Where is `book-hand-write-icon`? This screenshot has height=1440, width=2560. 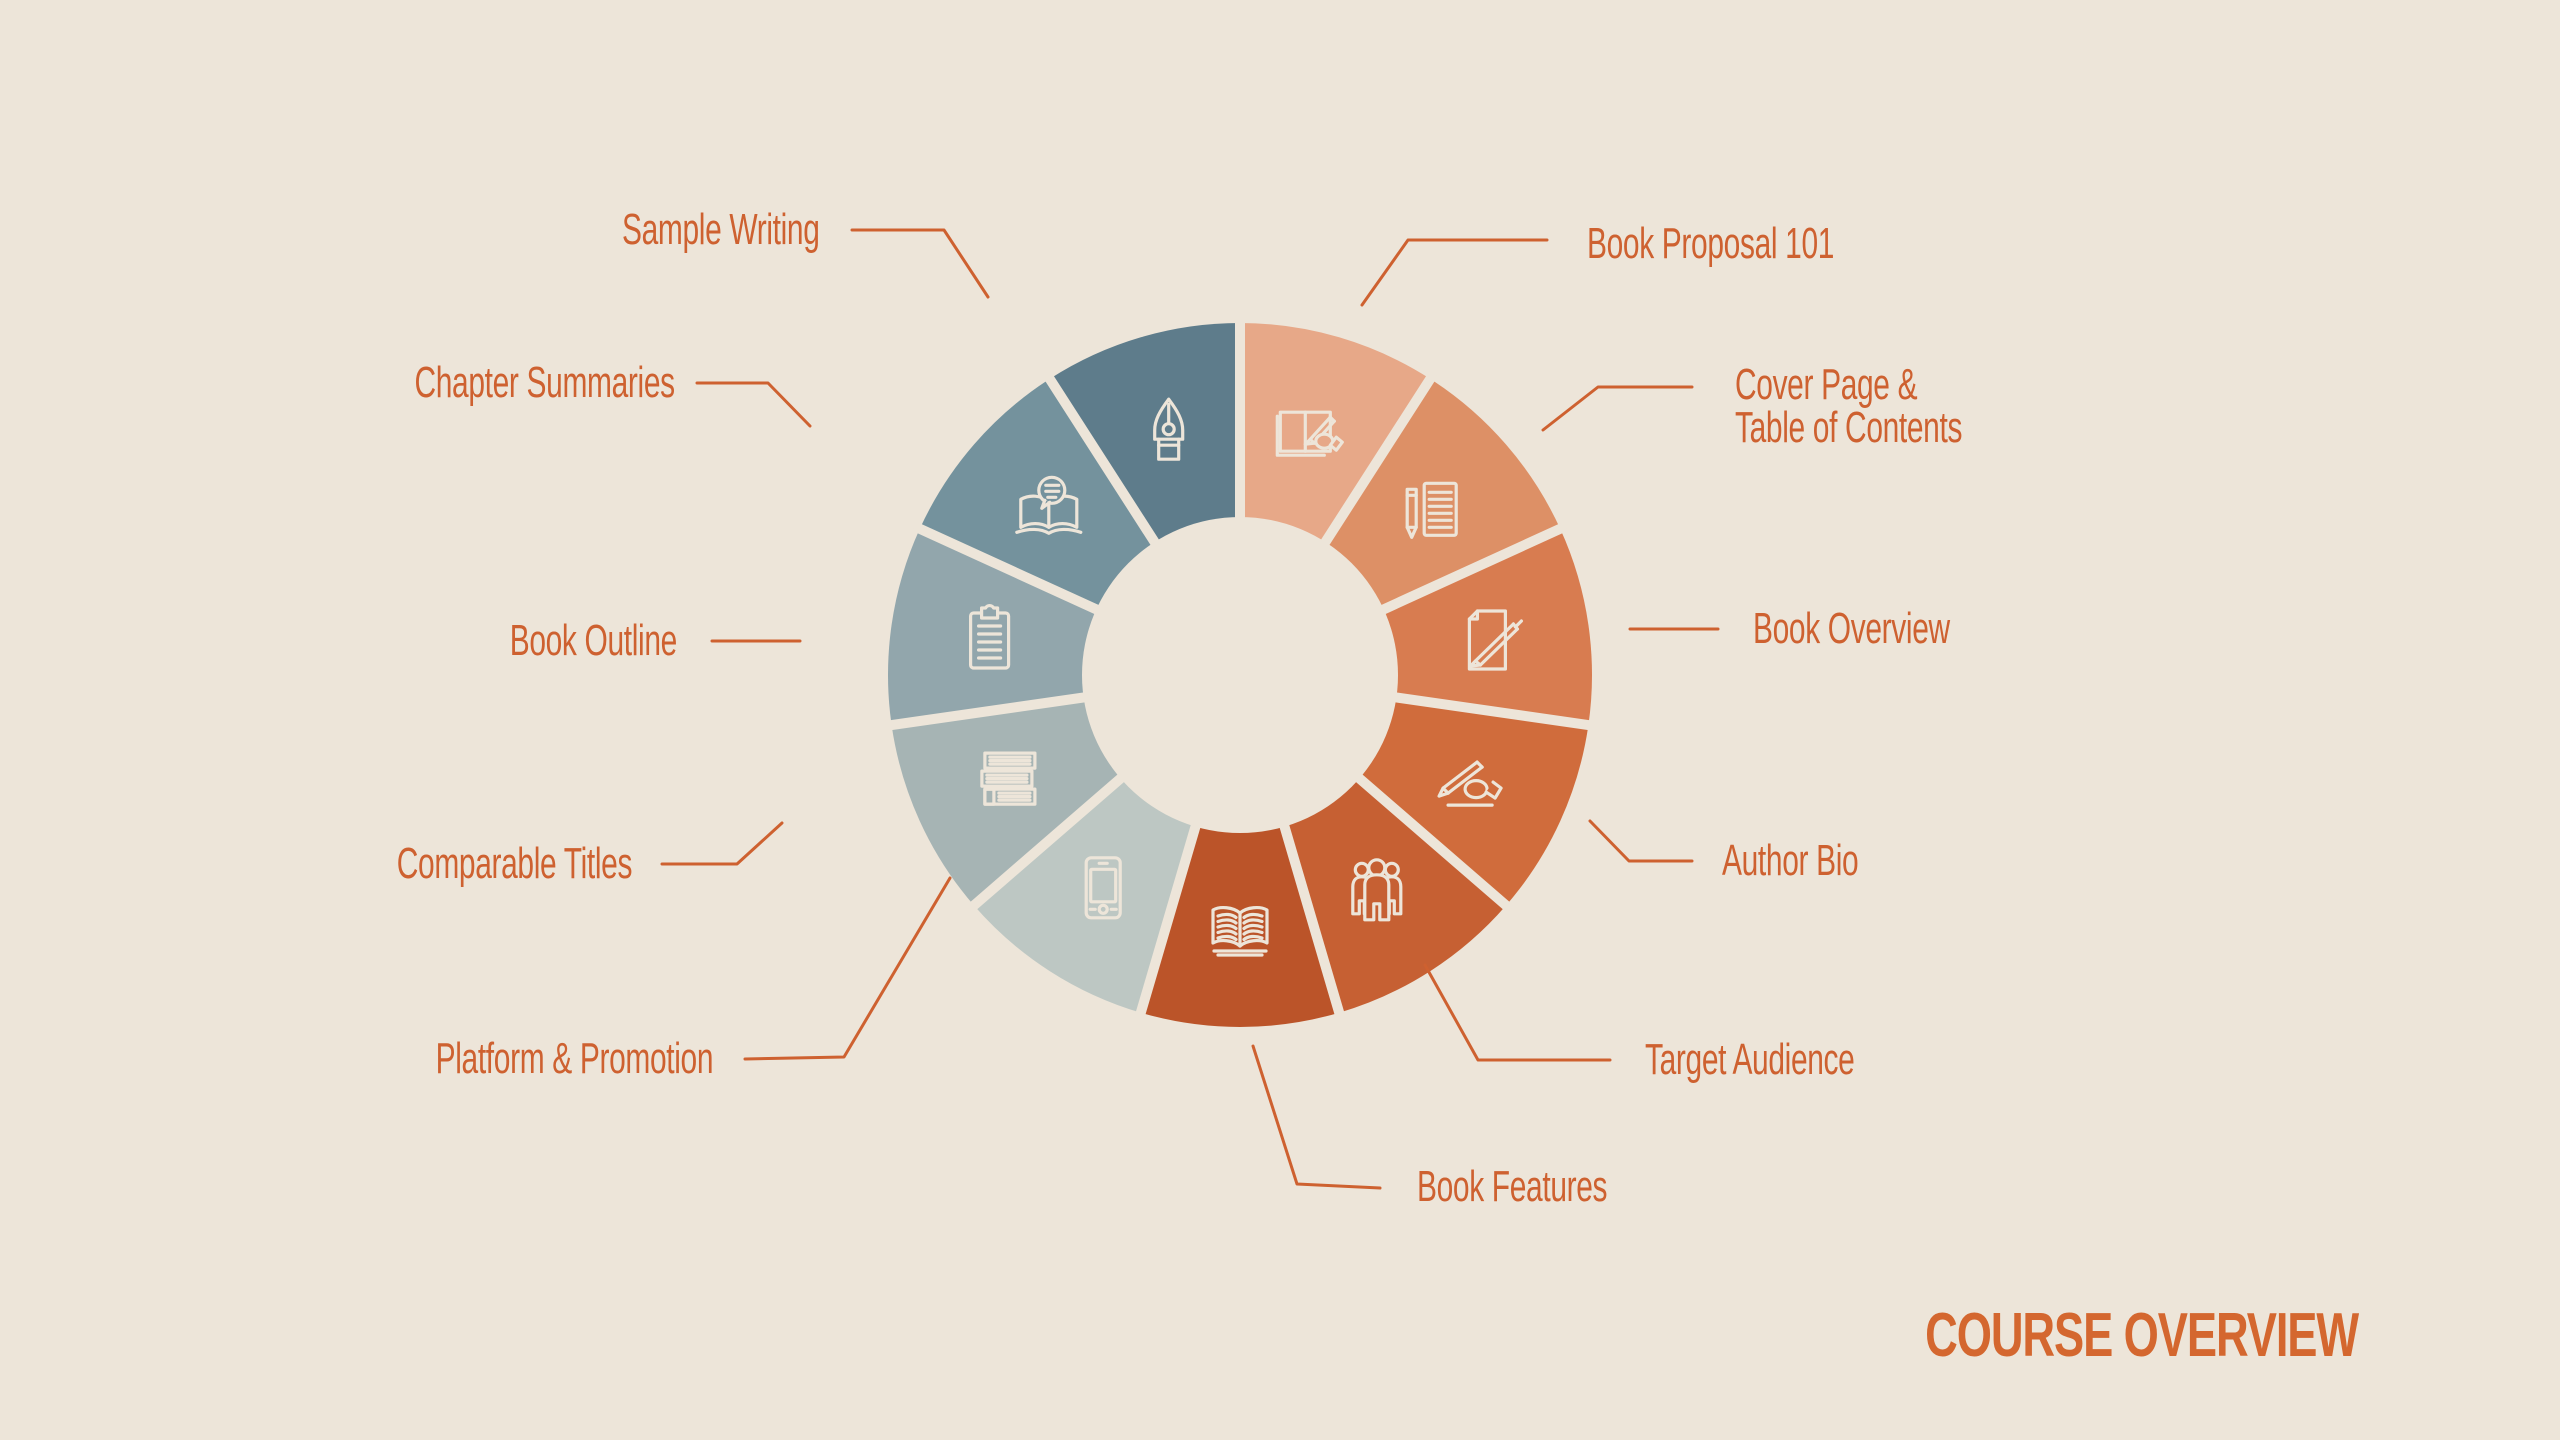
book-hand-write-icon is located at coordinates (1309, 433).